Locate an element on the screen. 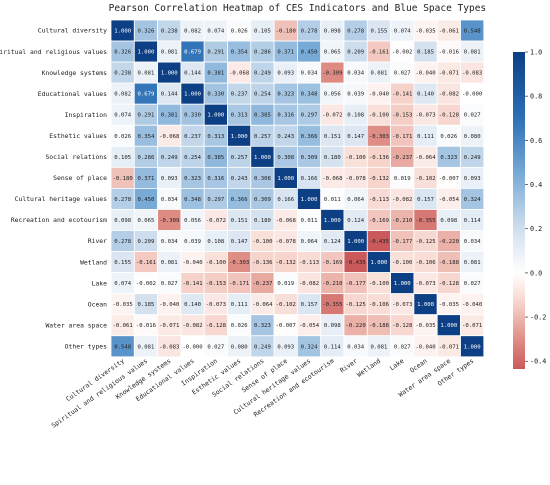 This screenshot has width=550, height=485. cell-value-label: 0.114 is located at coordinates (332, 347).